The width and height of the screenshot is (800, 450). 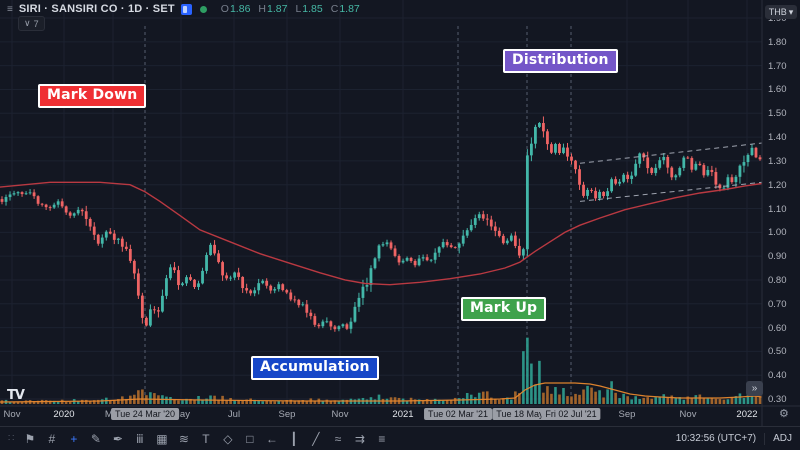 What do you see at coordinates (777, 66) in the screenshot?
I see `price-tick-label: 1.70` at bounding box center [777, 66].